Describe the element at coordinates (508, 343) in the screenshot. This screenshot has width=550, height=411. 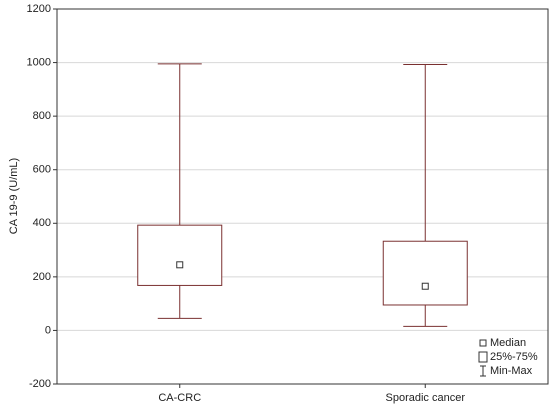
I see `legend-label: Median` at that location.